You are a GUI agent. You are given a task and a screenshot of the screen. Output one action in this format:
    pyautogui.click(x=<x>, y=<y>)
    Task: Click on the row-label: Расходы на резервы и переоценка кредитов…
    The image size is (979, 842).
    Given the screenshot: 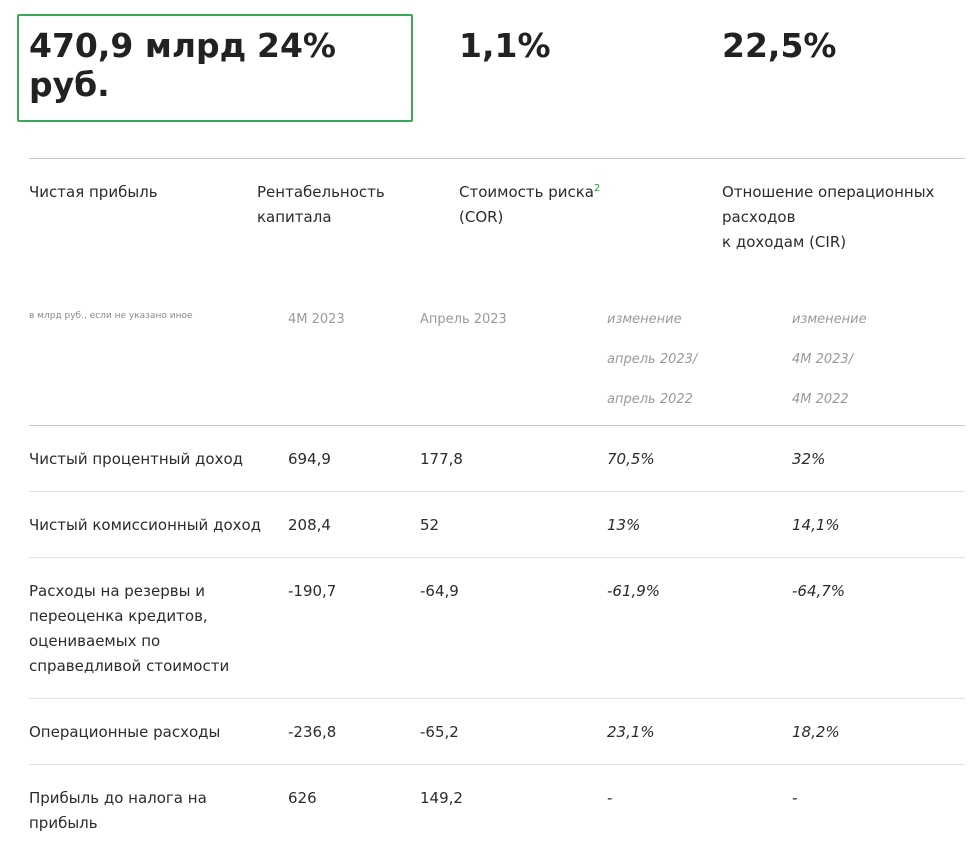 What is the action you would take?
    pyautogui.click(x=129, y=628)
    